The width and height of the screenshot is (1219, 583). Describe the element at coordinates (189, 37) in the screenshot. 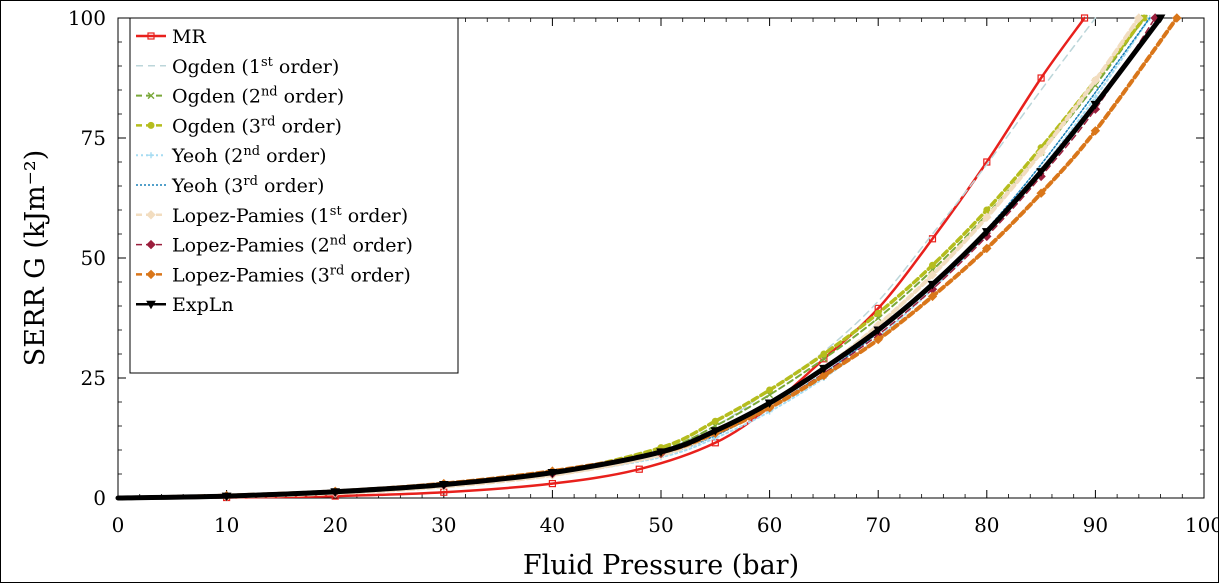

I see `legend-label: MR` at that location.